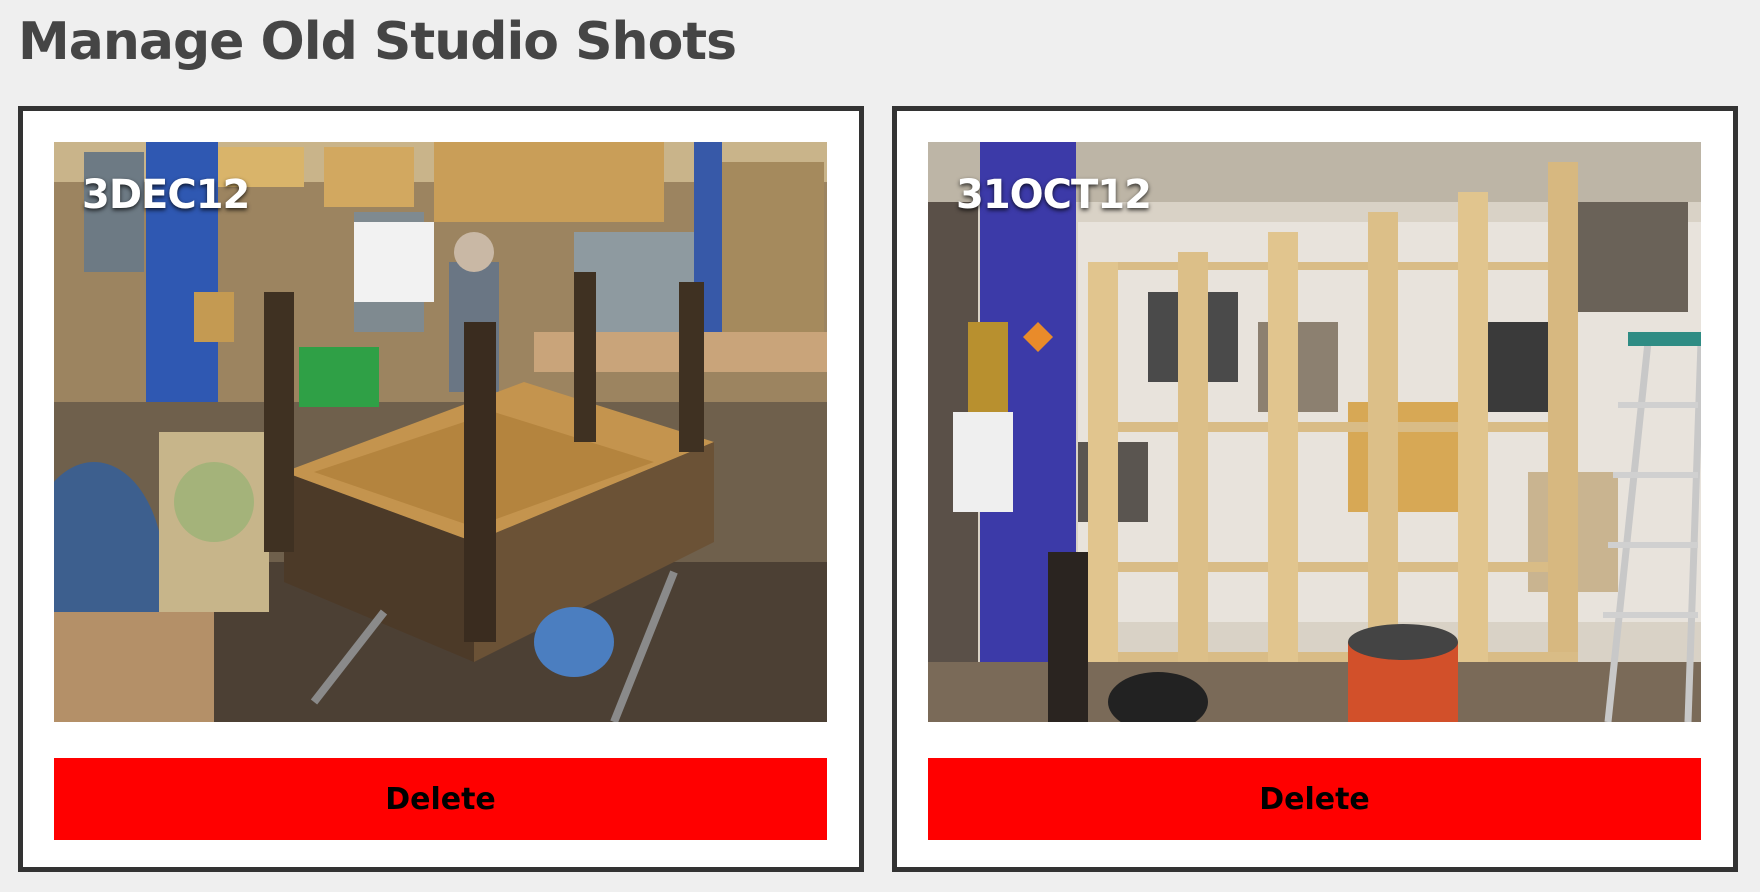  I want to click on shot-date-label: 31OCT12, so click(1054, 195).